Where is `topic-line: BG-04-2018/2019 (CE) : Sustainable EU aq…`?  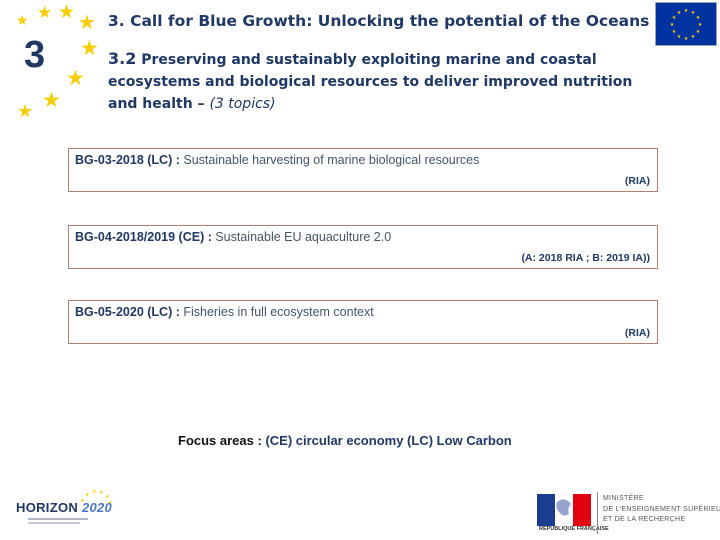
topic-line: BG-04-2018/2019 (CE) : Sustainable EU aq… is located at coordinates (233, 237).